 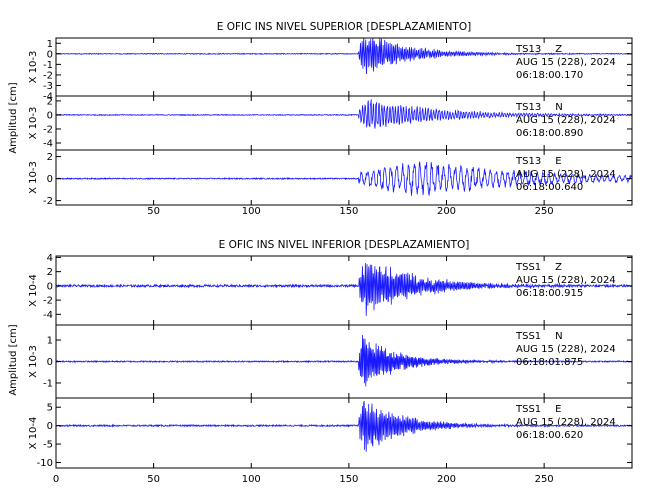 What do you see at coordinates (56, 479) in the screenshot?
I see `x-tick-label: 0` at bounding box center [56, 479].